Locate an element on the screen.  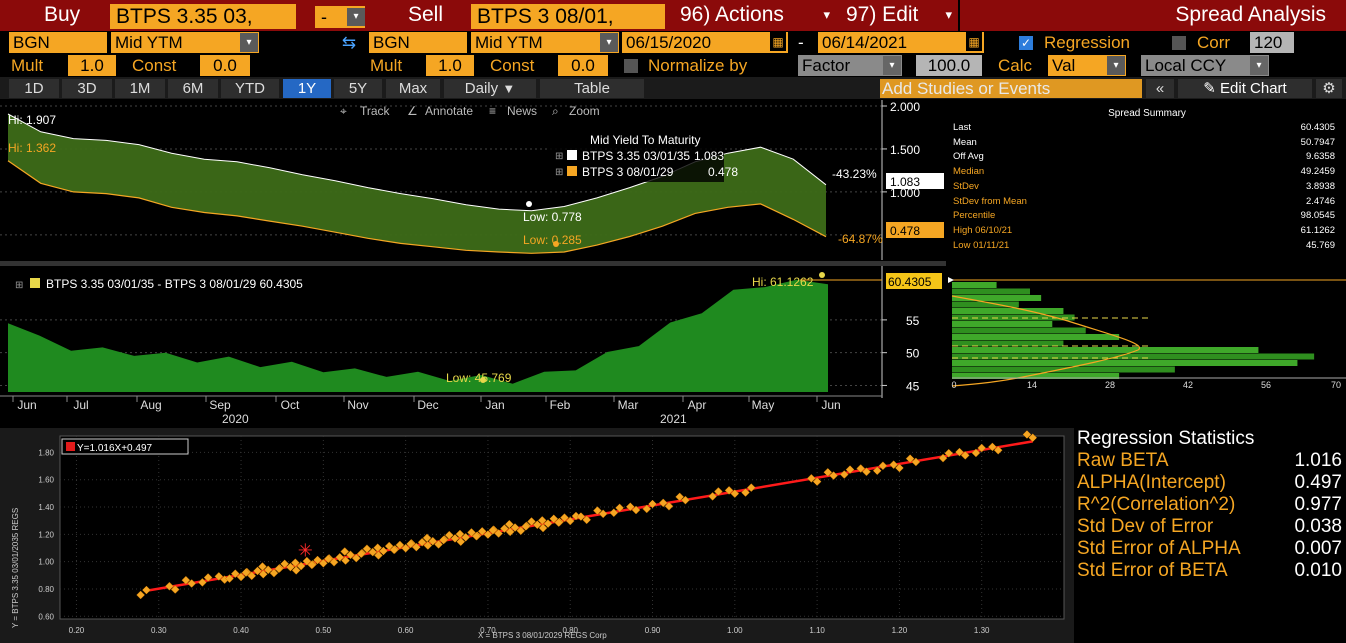
end-date-field: 06/14/2021 ▦ is located at coordinates (901, 42).